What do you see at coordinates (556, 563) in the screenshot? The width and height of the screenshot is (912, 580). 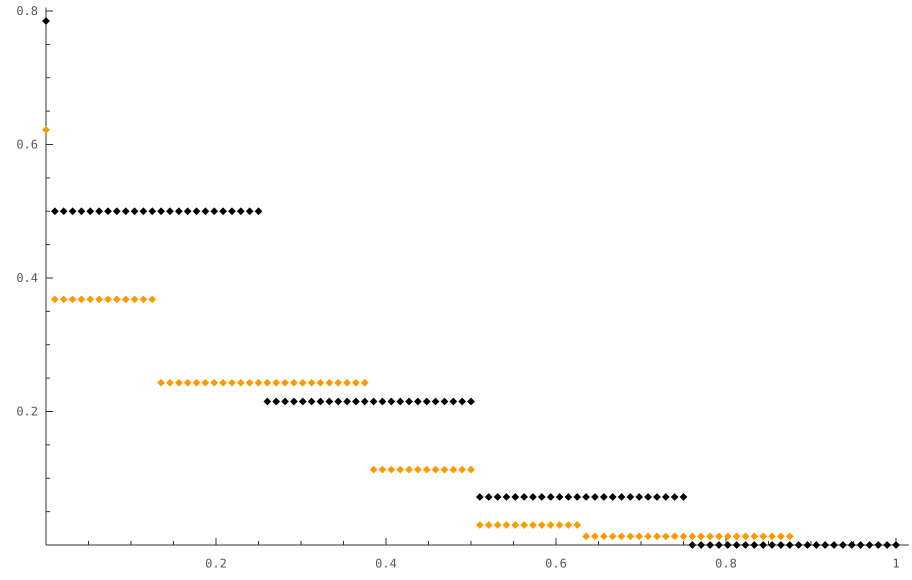 I see `x-tick-label: 0.6` at bounding box center [556, 563].